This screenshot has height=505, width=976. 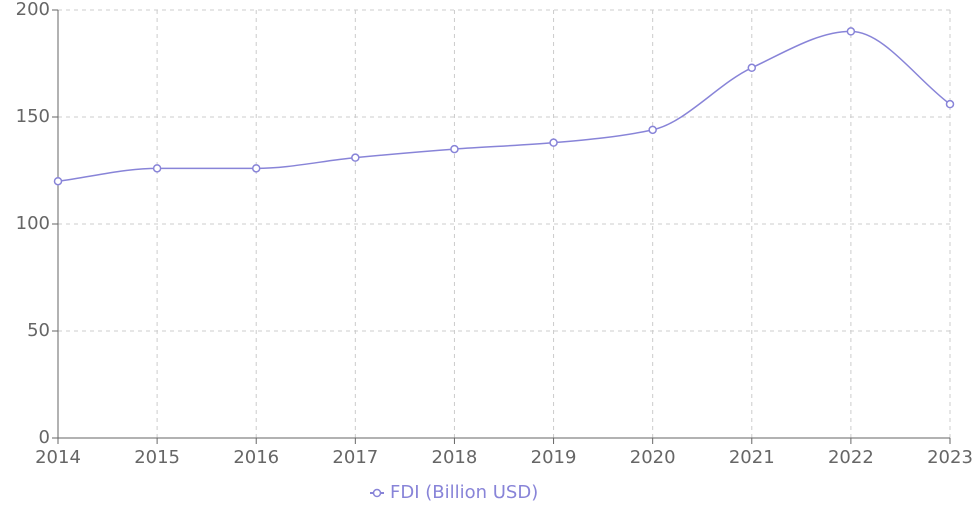 What do you see at coordinates (33, 223) in the screenshot?
I see `y-tick-label: 100` at bounding box center [33, 223].